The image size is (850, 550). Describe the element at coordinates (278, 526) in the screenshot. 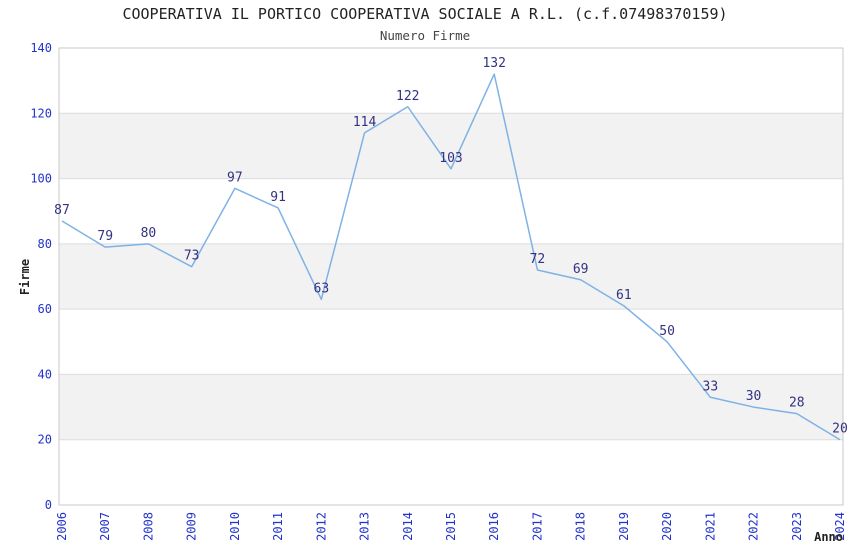

I see `x-tick-label: 2011` at that location.